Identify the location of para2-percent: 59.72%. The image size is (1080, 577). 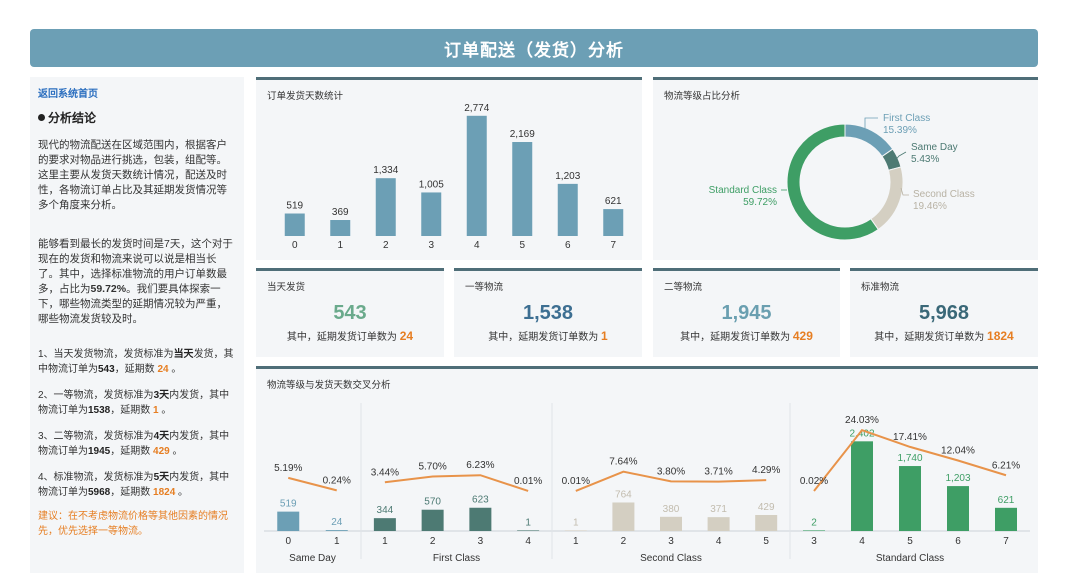
(108, 289).